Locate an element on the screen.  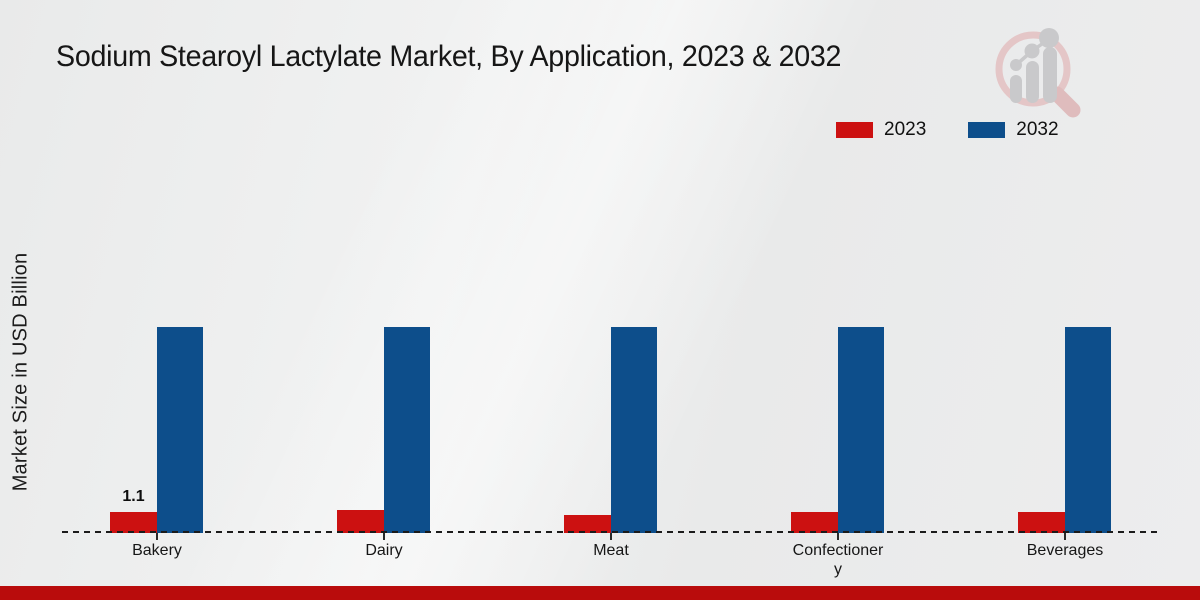
bar-2032-meat is located at coordinates (634, 430).